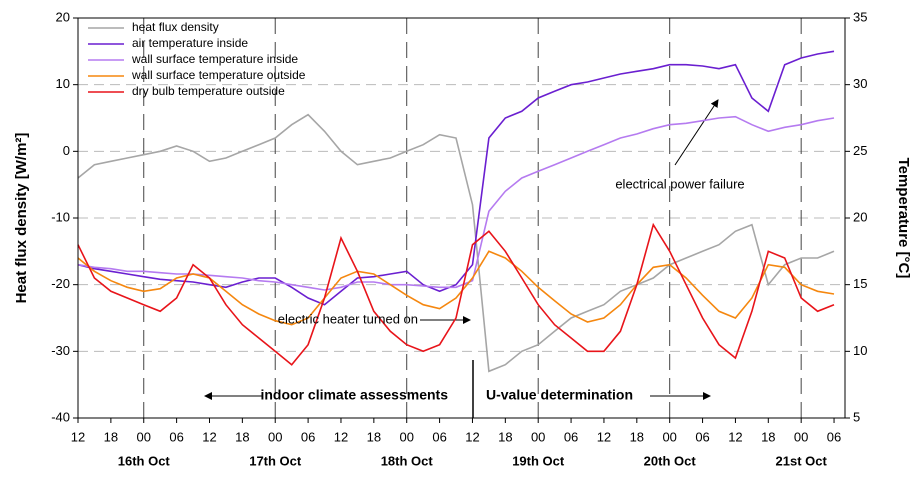 The image size is (917, 483). What do you see at coordinates (860, 83) in the screenshot?
I see `y2-tick-label: 30` at bounding box center [860, 83].